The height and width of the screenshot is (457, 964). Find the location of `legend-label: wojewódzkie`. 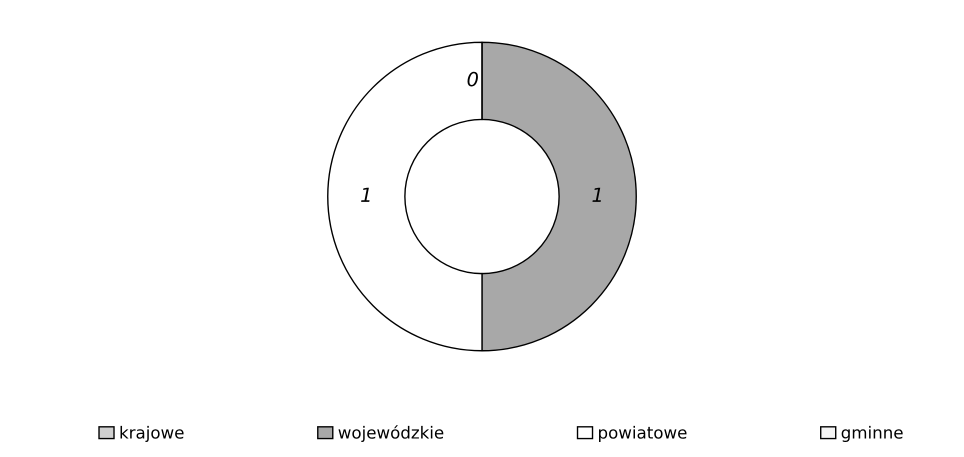

legend-label: wojewódzkie is located at coordinates (391, 433).